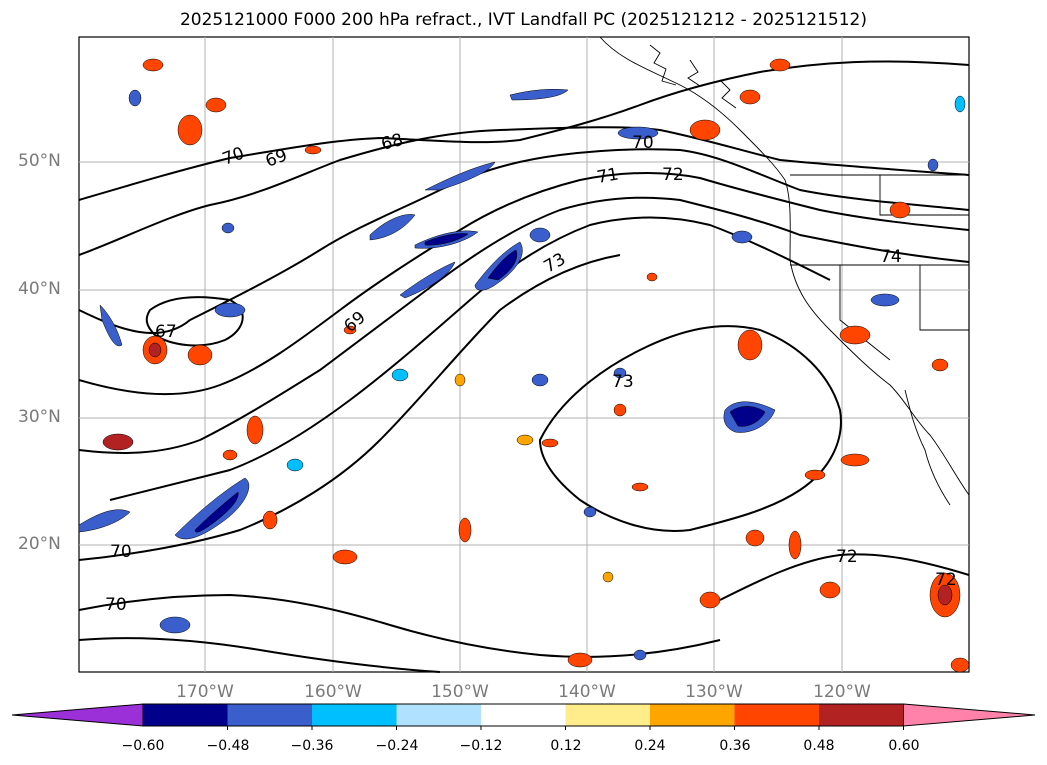 The height and width of the screenshot is (765, 1047). I want to click on lon-label: 130°W, so click(714, 692).